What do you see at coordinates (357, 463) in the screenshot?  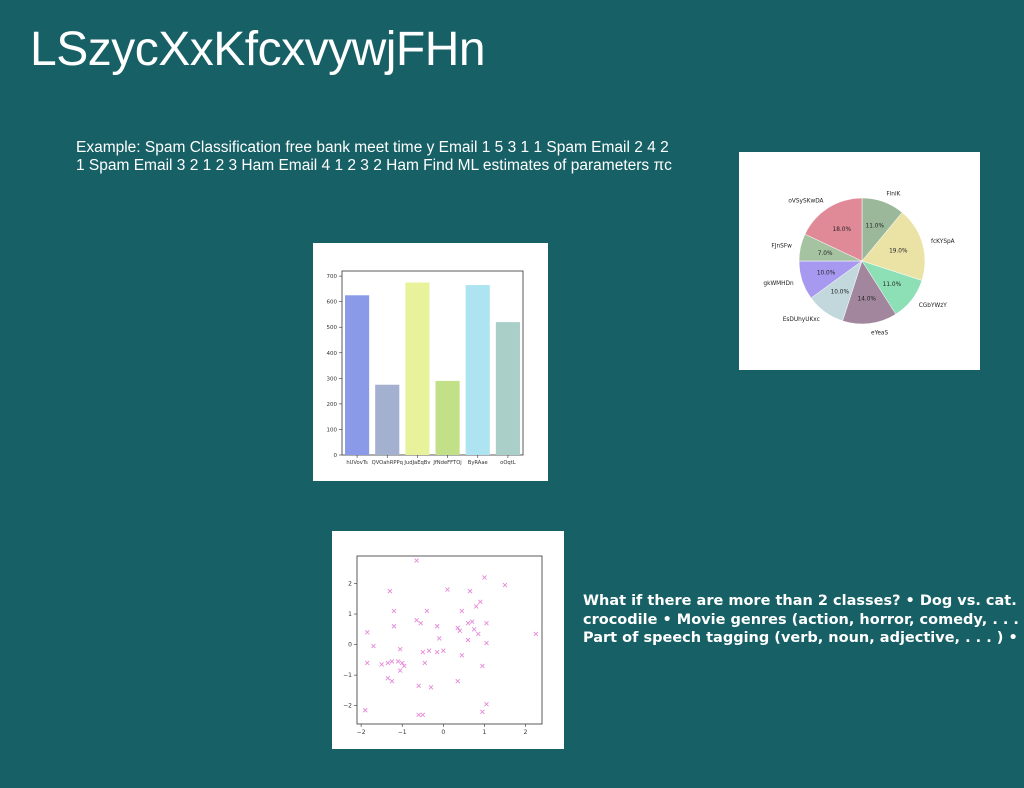 I see `bar-x-tick-label: hUVovTs` at bounding box center [357, 463].